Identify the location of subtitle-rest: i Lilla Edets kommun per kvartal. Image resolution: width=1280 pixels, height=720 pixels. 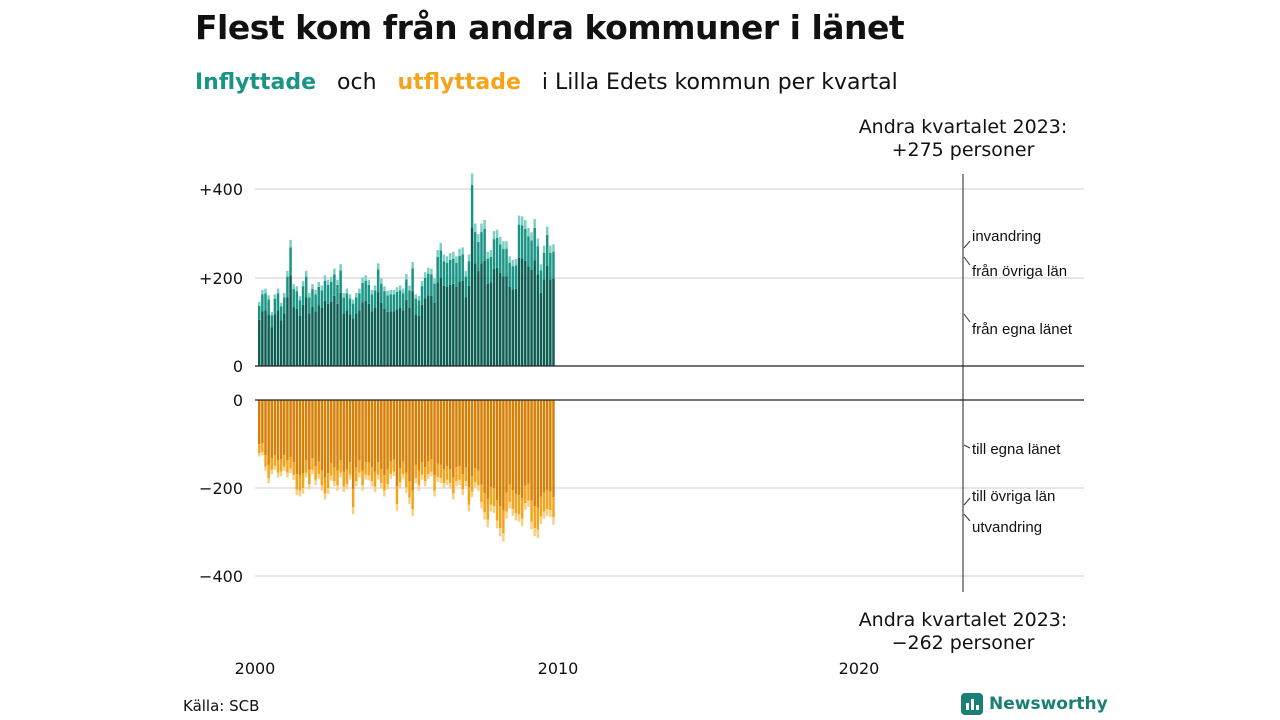
(719, 82).